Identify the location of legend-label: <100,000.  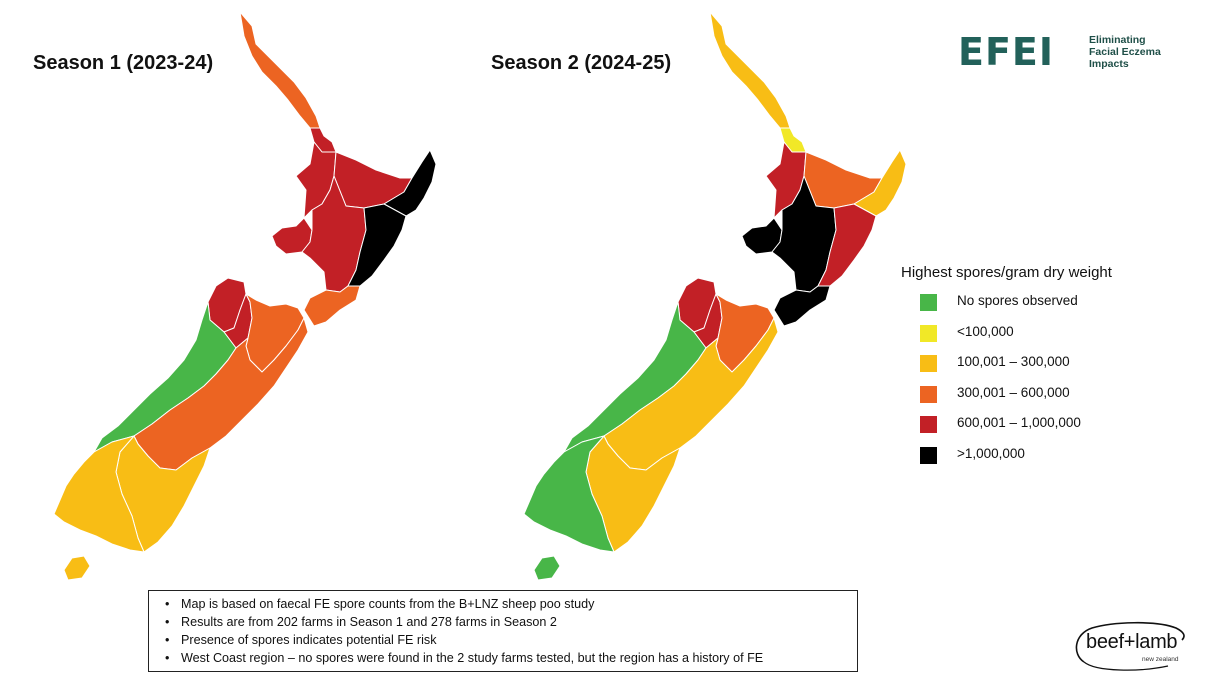
(985, 331).